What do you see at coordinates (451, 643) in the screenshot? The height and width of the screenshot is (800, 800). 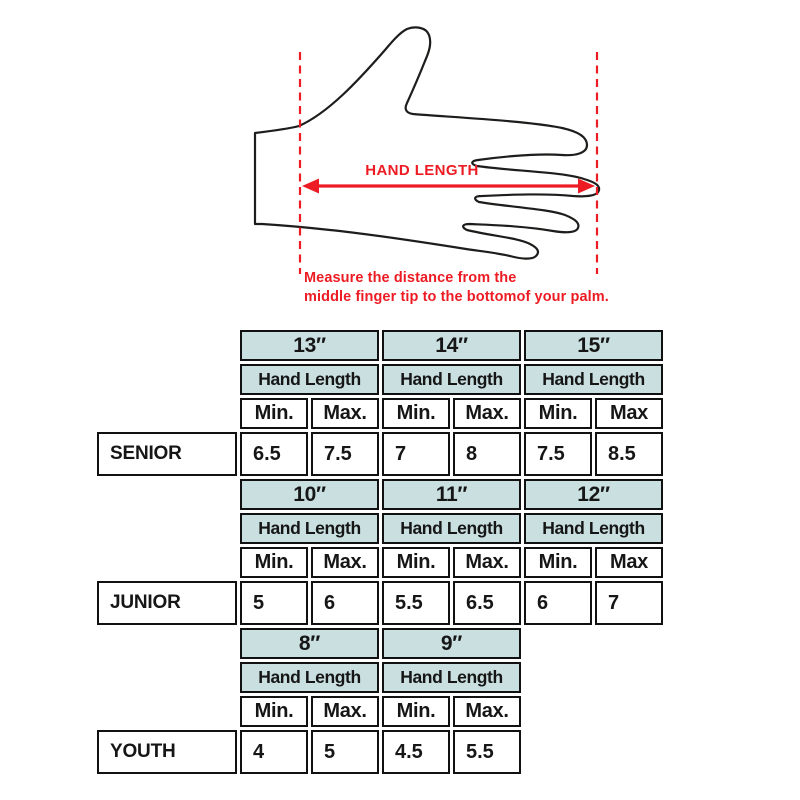 I see `size-header-cell: 9″` at bounding box center [451, 643].